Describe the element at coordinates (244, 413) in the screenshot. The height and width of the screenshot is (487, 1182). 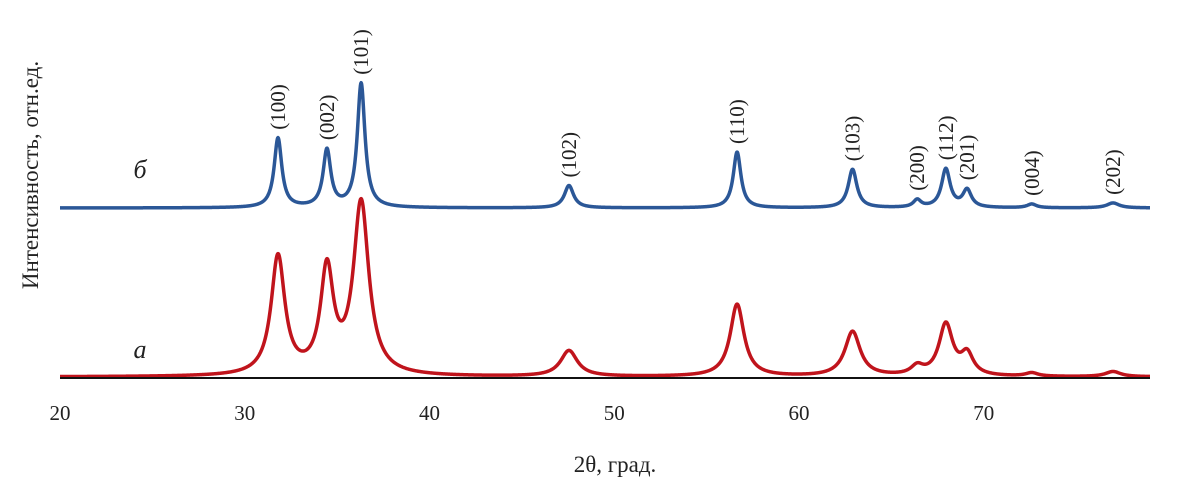
I see `x-tick-label: 30` at that location.